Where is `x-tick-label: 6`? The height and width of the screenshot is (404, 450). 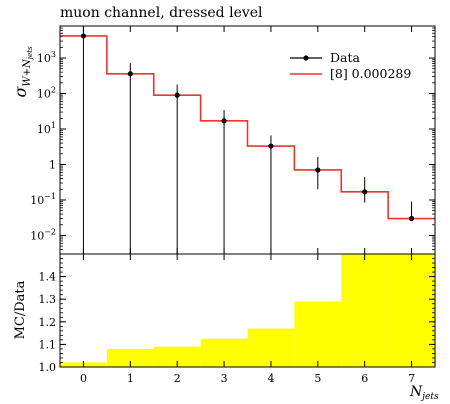 x-tick-label: 6 is located at coordinates (364, 378).